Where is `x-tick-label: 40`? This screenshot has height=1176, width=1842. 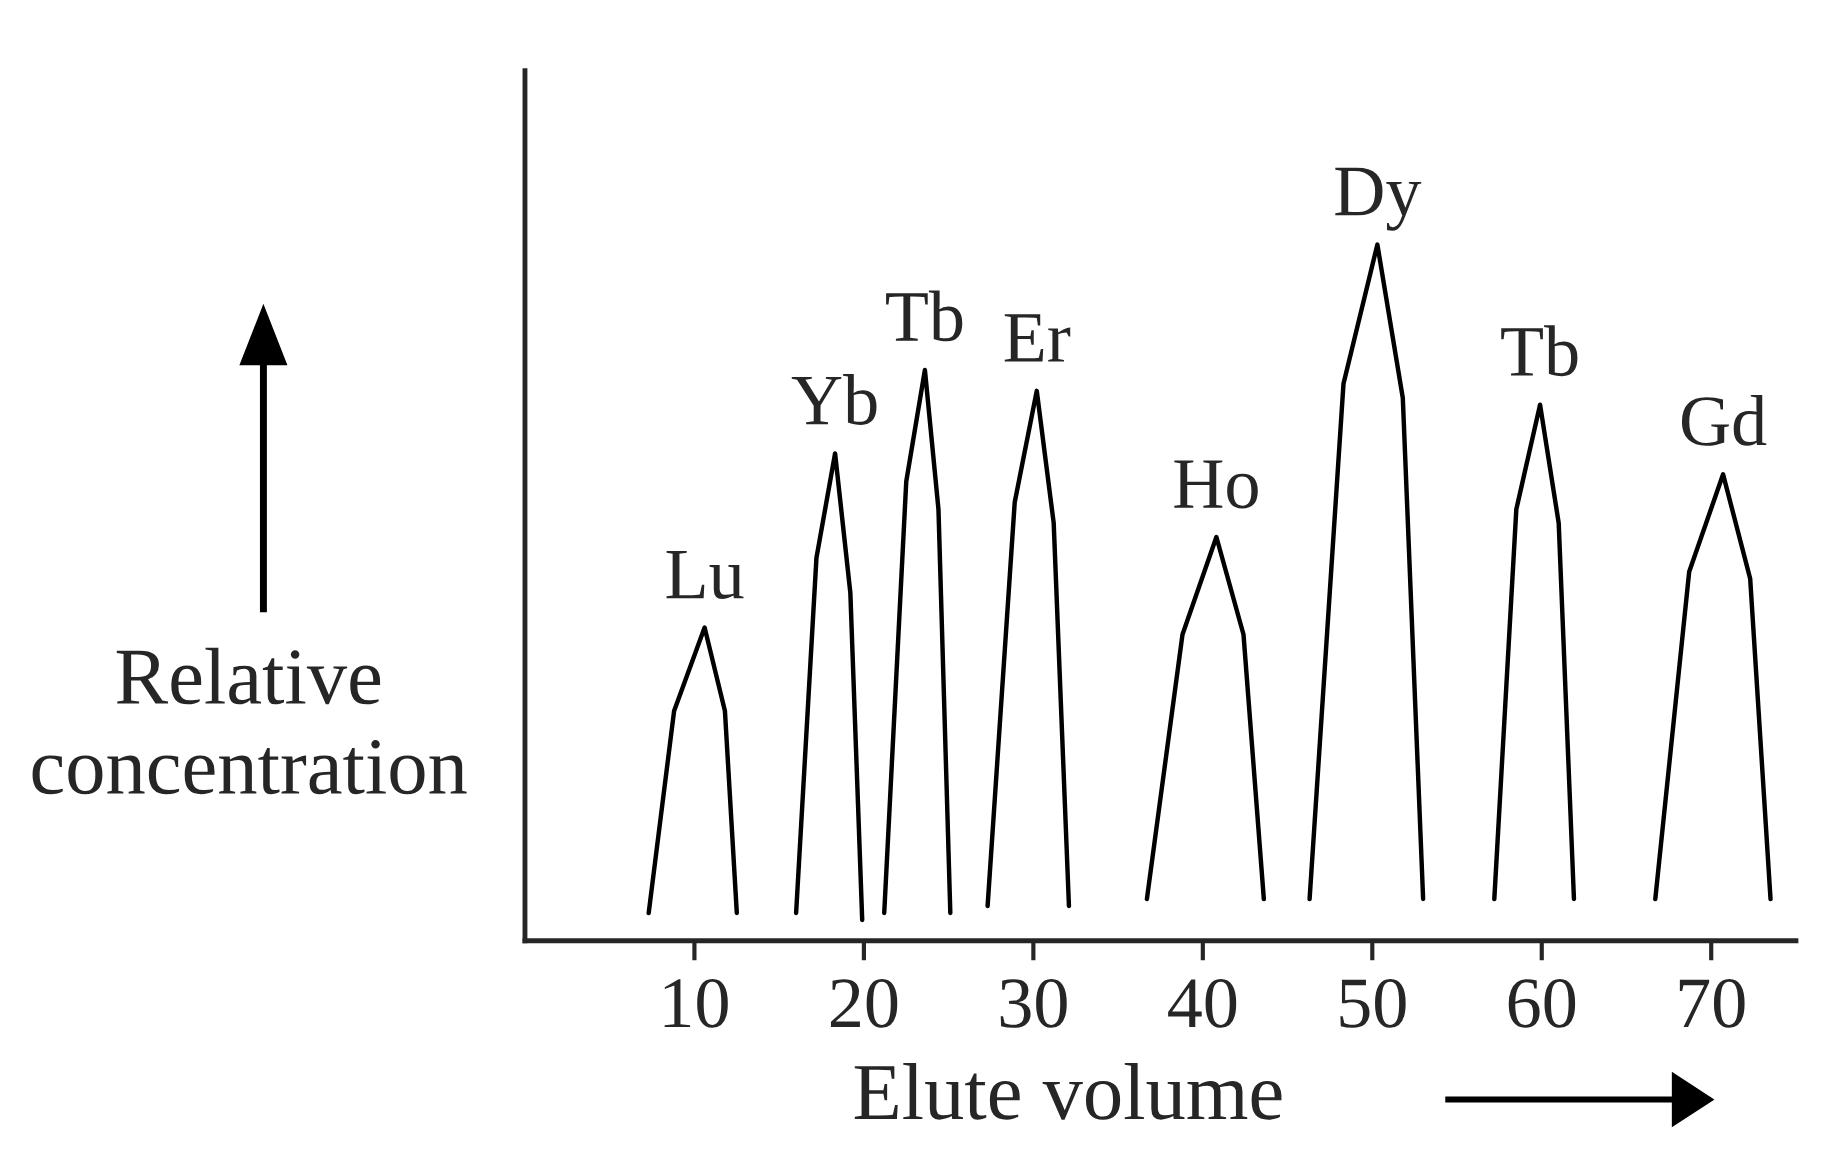
x-tick-label: 40 is located at coordinates (1202, 1003).